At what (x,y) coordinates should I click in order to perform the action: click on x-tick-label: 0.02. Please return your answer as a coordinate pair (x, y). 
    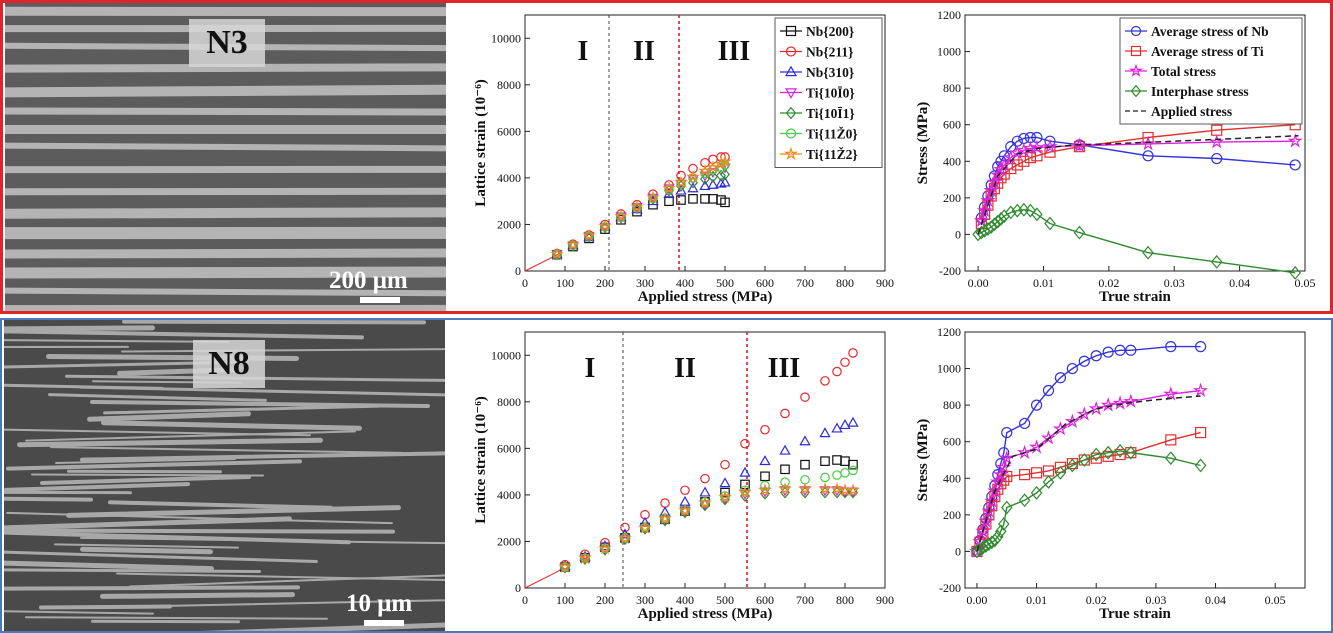
    Looking at the image, I should click on (1096, 600).